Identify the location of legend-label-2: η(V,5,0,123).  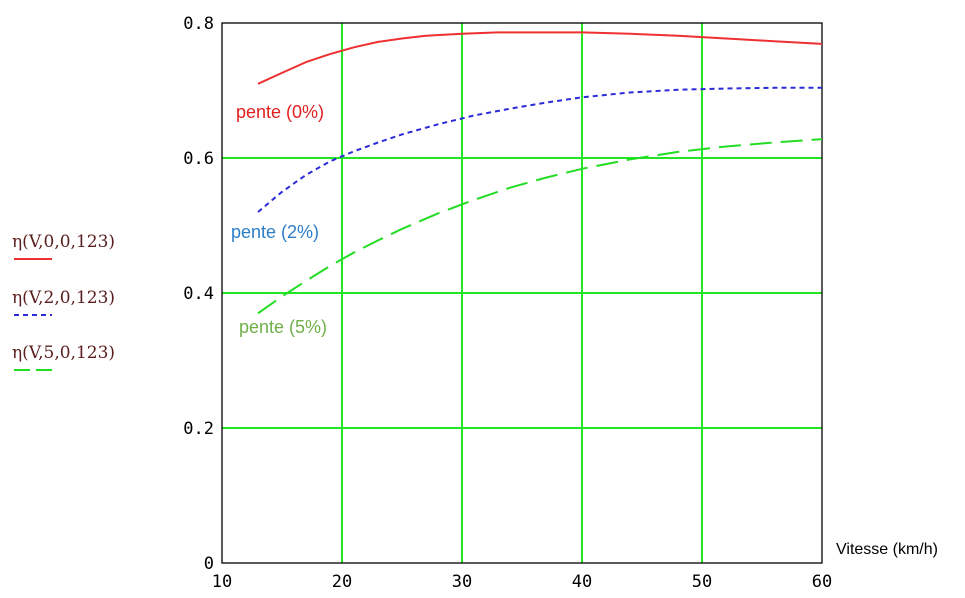
(63, 353).